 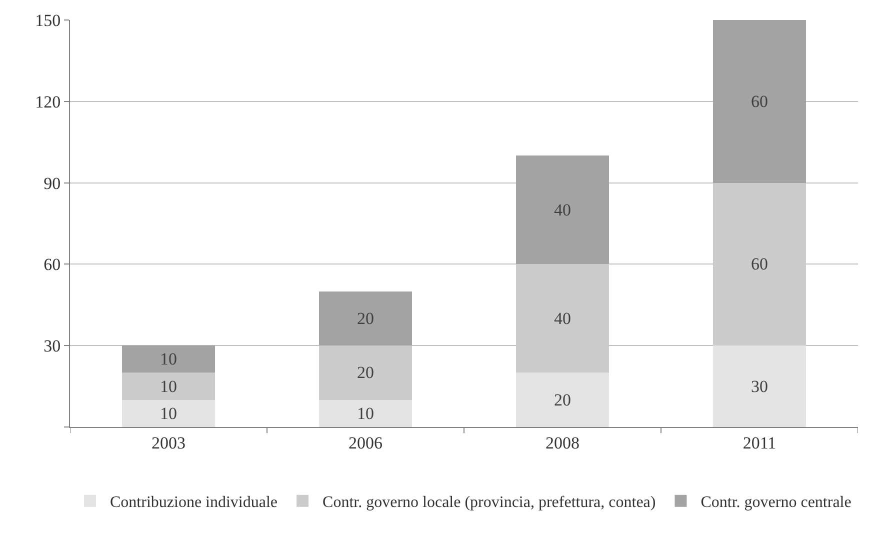 What do you see at coordinates (48, 102) in the screenshot?
I see `y-tick-label: 120` at bounding box center [48, 102].